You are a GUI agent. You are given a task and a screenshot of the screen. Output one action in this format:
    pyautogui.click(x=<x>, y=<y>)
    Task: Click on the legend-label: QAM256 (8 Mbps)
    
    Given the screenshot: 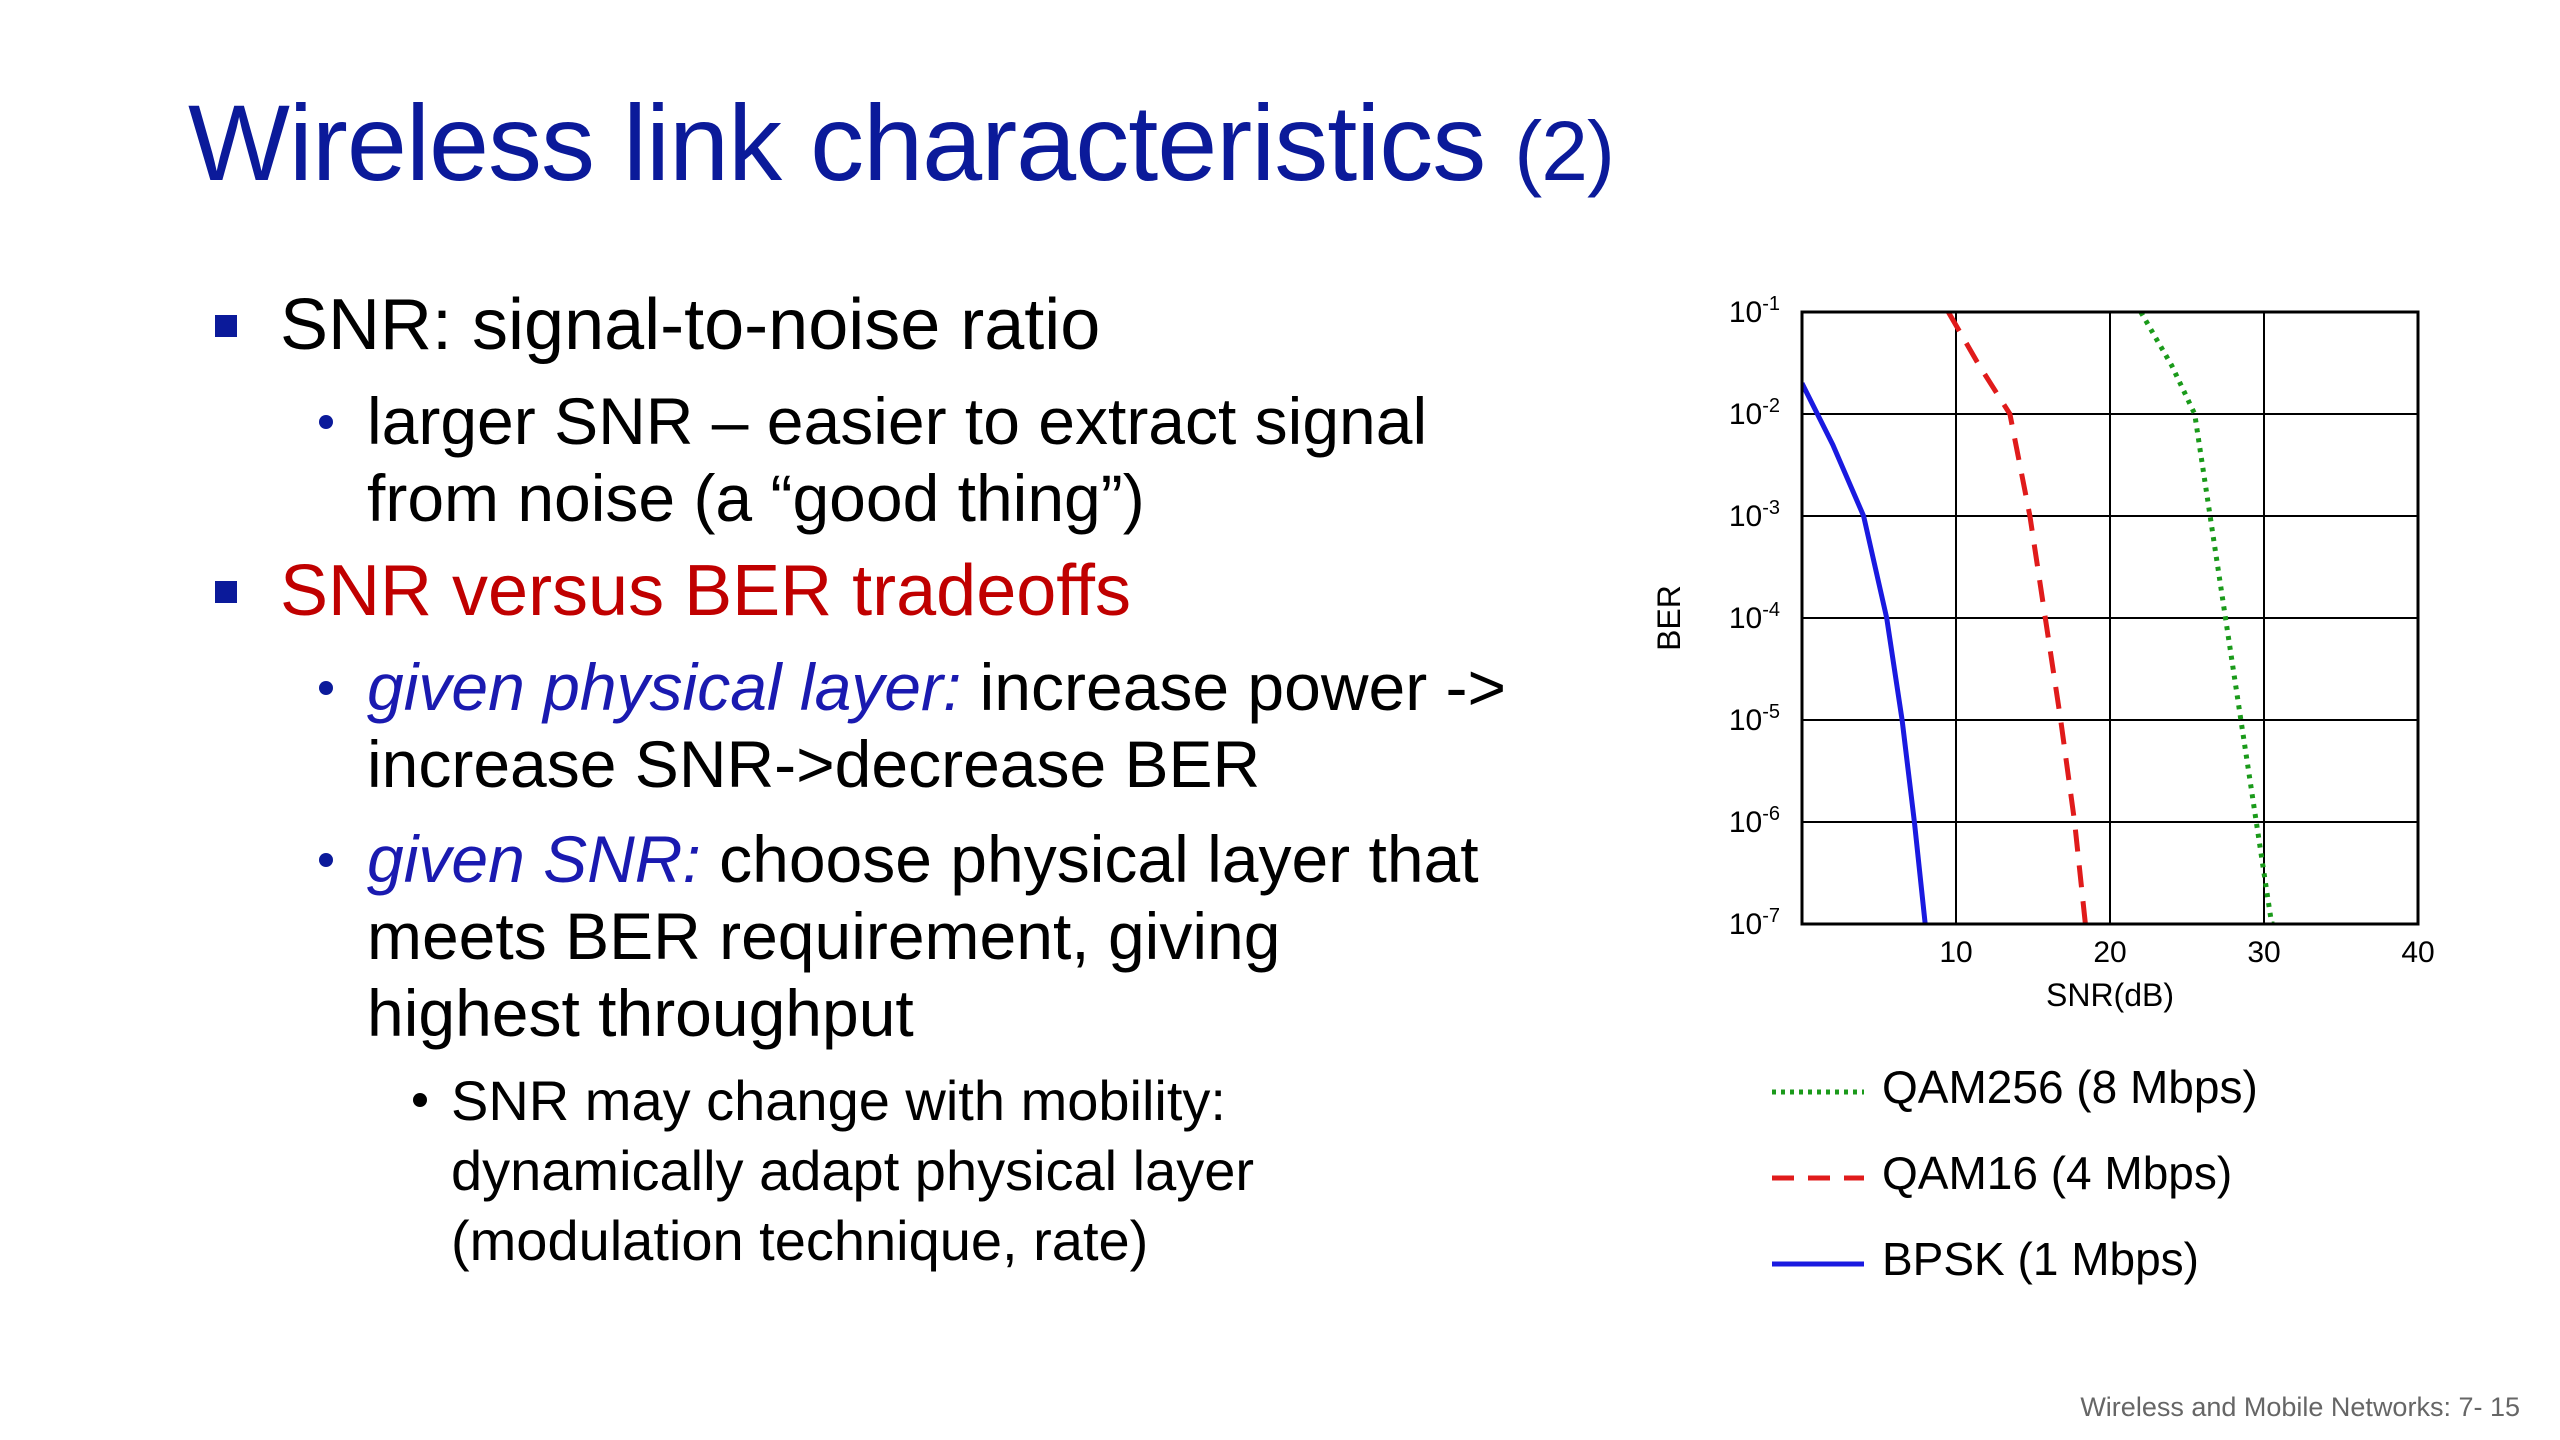 What is the action you would take?
    pyautogui.click(x=2070, y=1087)
    